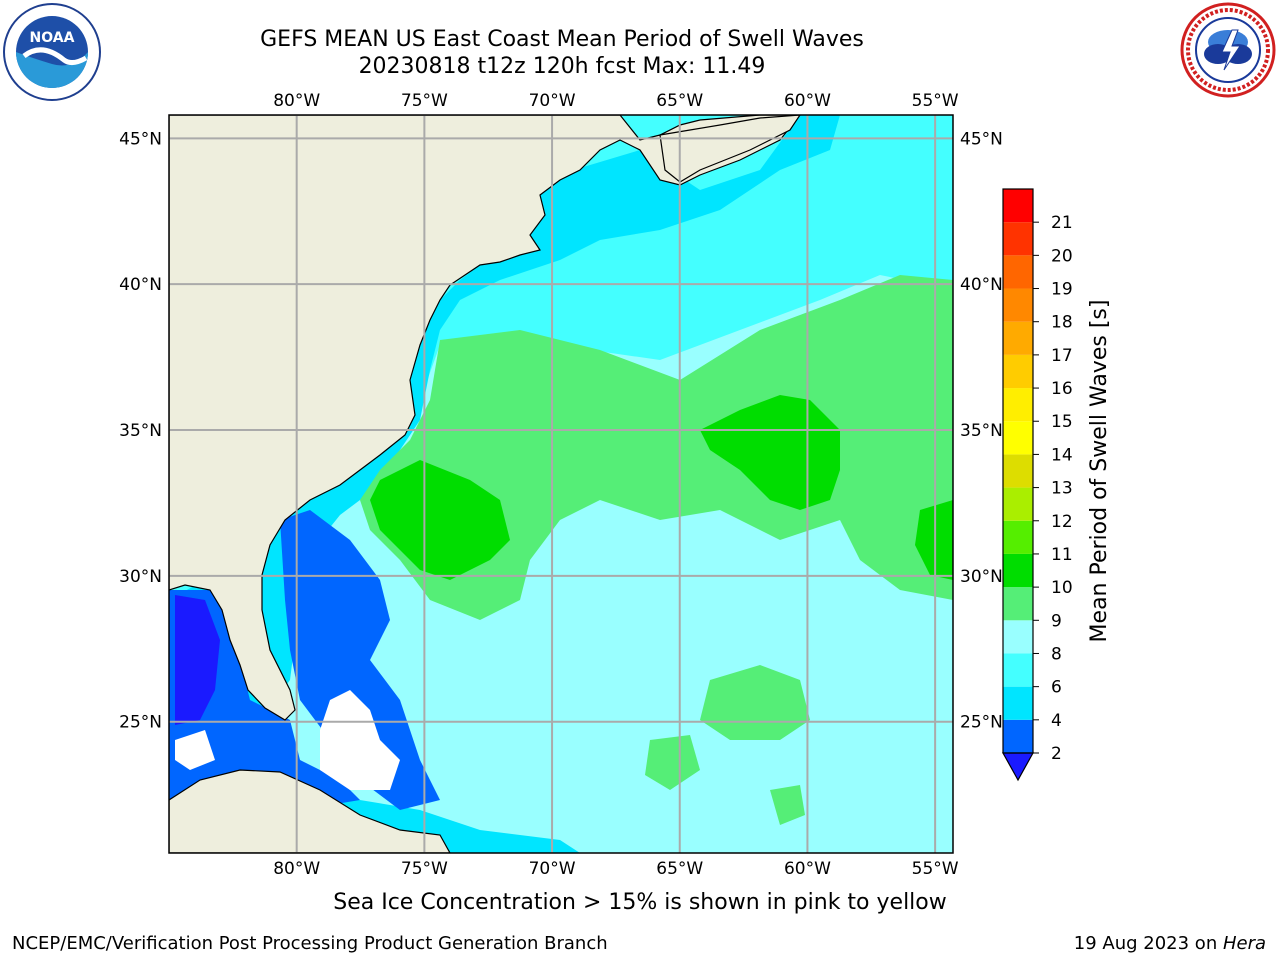 The width and height of the screenshot is (1280, 960). Describe the element at coordinates (679, 869) in the screenshot. I see `lon-label-bottom: 65°W` at that location.